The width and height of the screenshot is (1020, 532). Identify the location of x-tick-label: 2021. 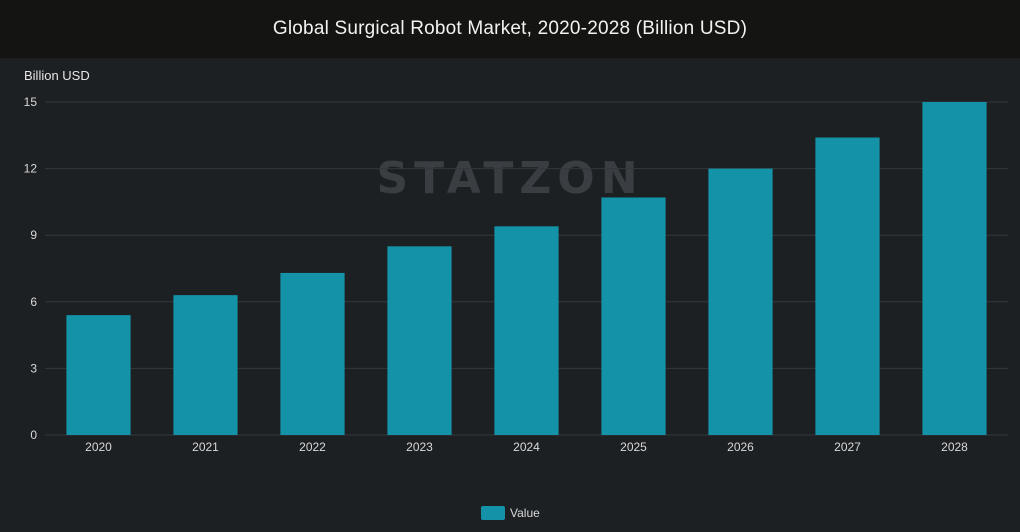
(205, 447).